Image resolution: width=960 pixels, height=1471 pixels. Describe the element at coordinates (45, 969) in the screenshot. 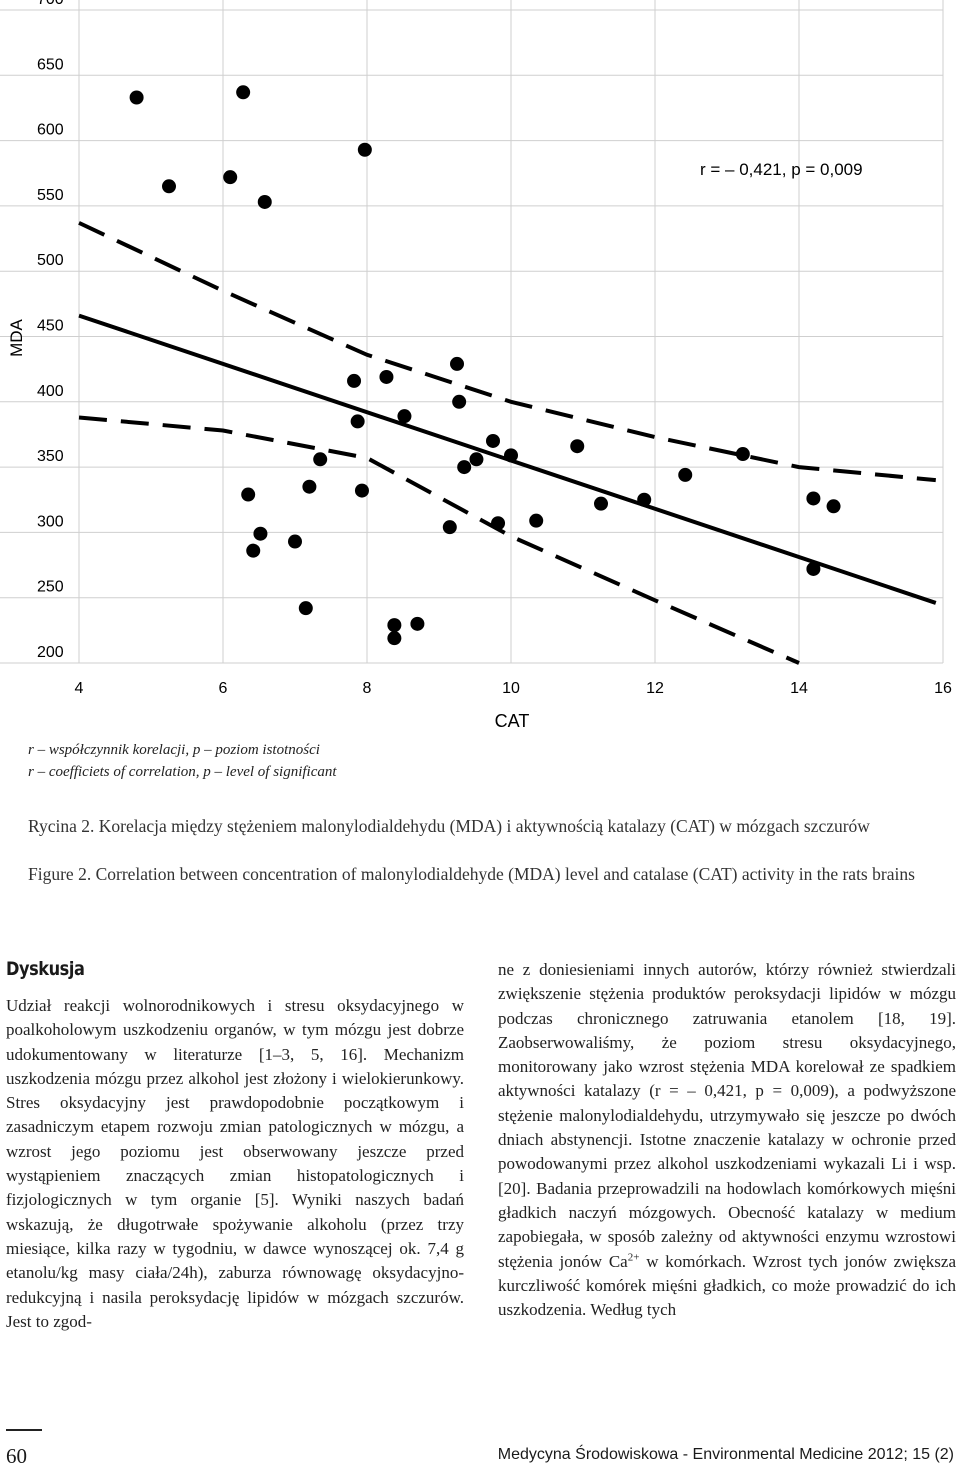

I see `section-title: Dyskusja` at that location.